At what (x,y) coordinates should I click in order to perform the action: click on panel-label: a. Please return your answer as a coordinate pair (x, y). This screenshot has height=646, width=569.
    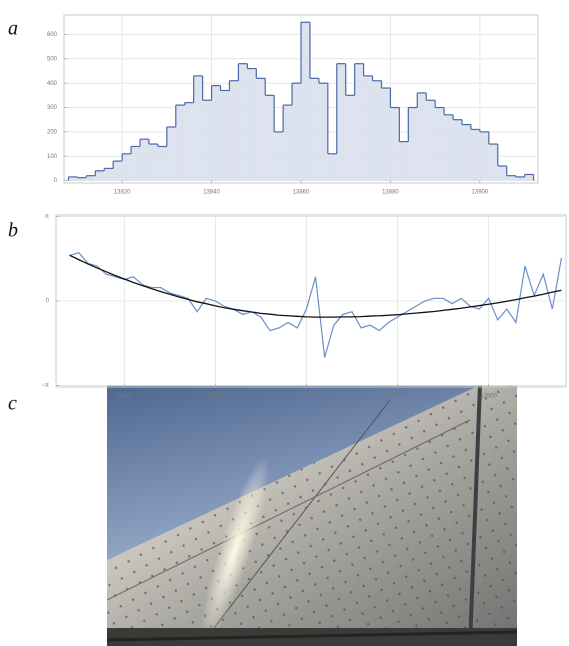
    Looking at the image, I should click on (13, 29).